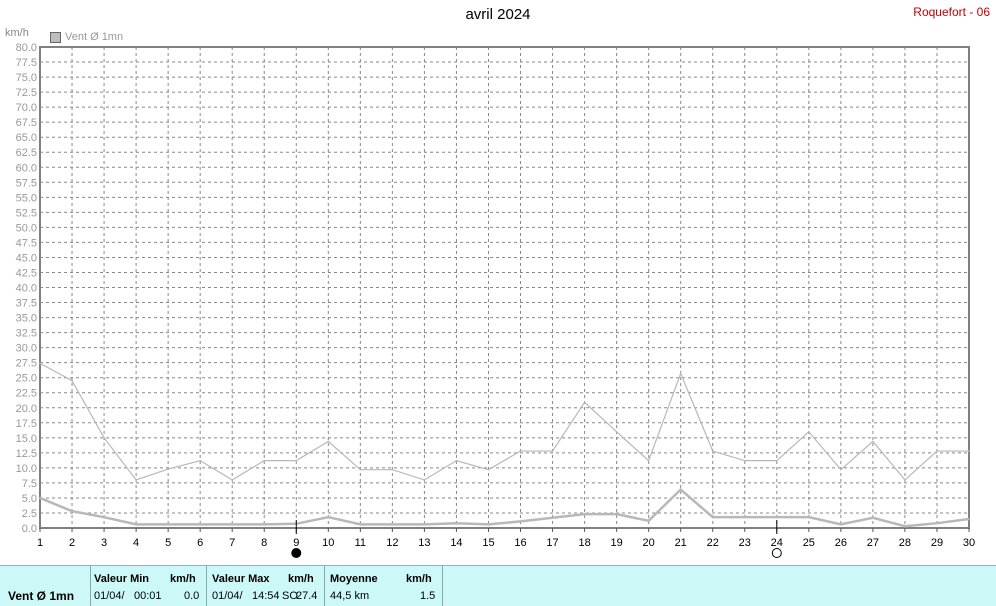 The width and height of the screenshot is (996, 606). Describe the element at coordinates (148, 586) in the screenshot. I see `footer-min-cell: Valeur Min km/h 01/04/ 00:01 0.0` at that location.